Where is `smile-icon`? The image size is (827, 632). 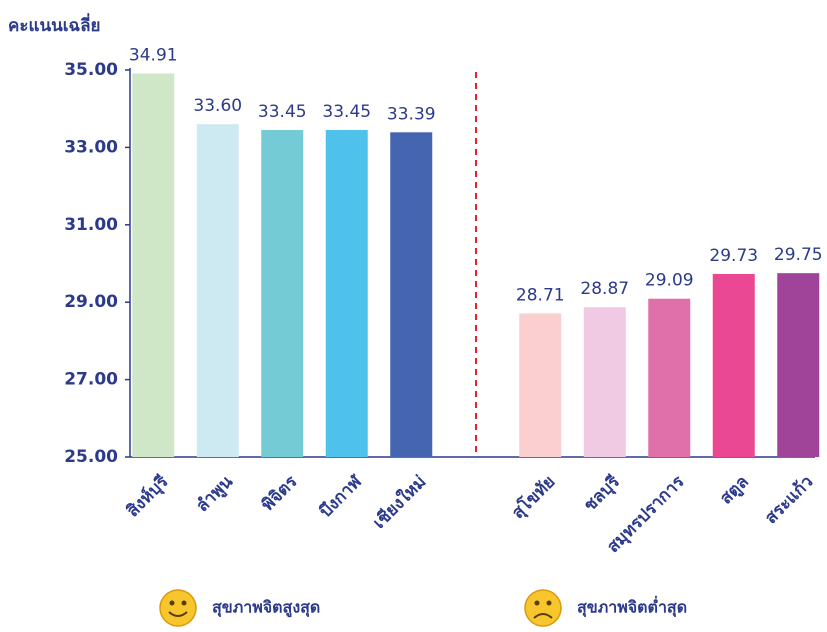 smile-icon is located at coordinates (178, 608).